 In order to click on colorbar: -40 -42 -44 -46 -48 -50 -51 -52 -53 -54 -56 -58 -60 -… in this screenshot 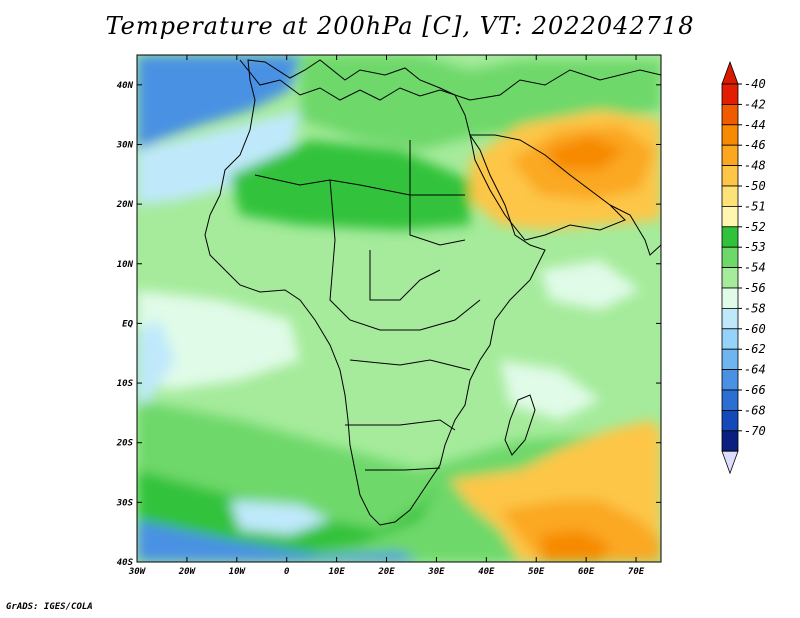, I will do `click(743, 267)`.